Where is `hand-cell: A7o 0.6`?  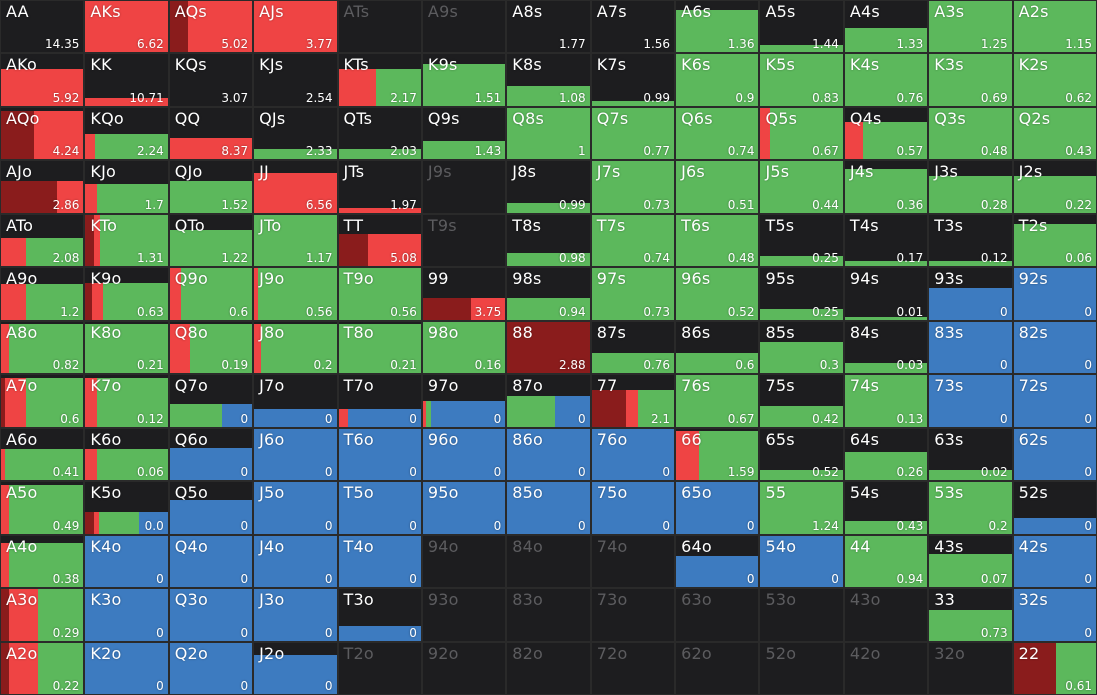
hand-cell: A7o 0.6 is located at coordinates (42, 401).